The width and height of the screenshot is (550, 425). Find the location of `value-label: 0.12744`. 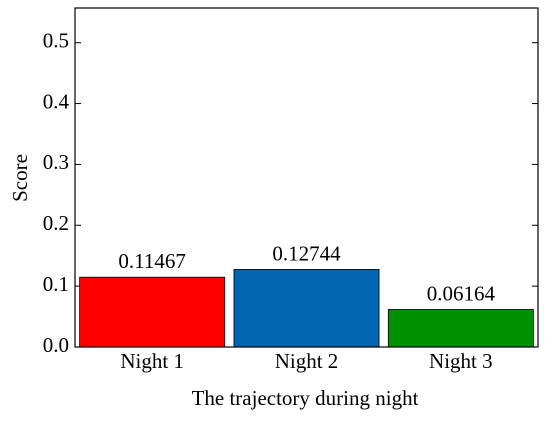

value-label: 0.12744 is located at coordinates (306, 253).